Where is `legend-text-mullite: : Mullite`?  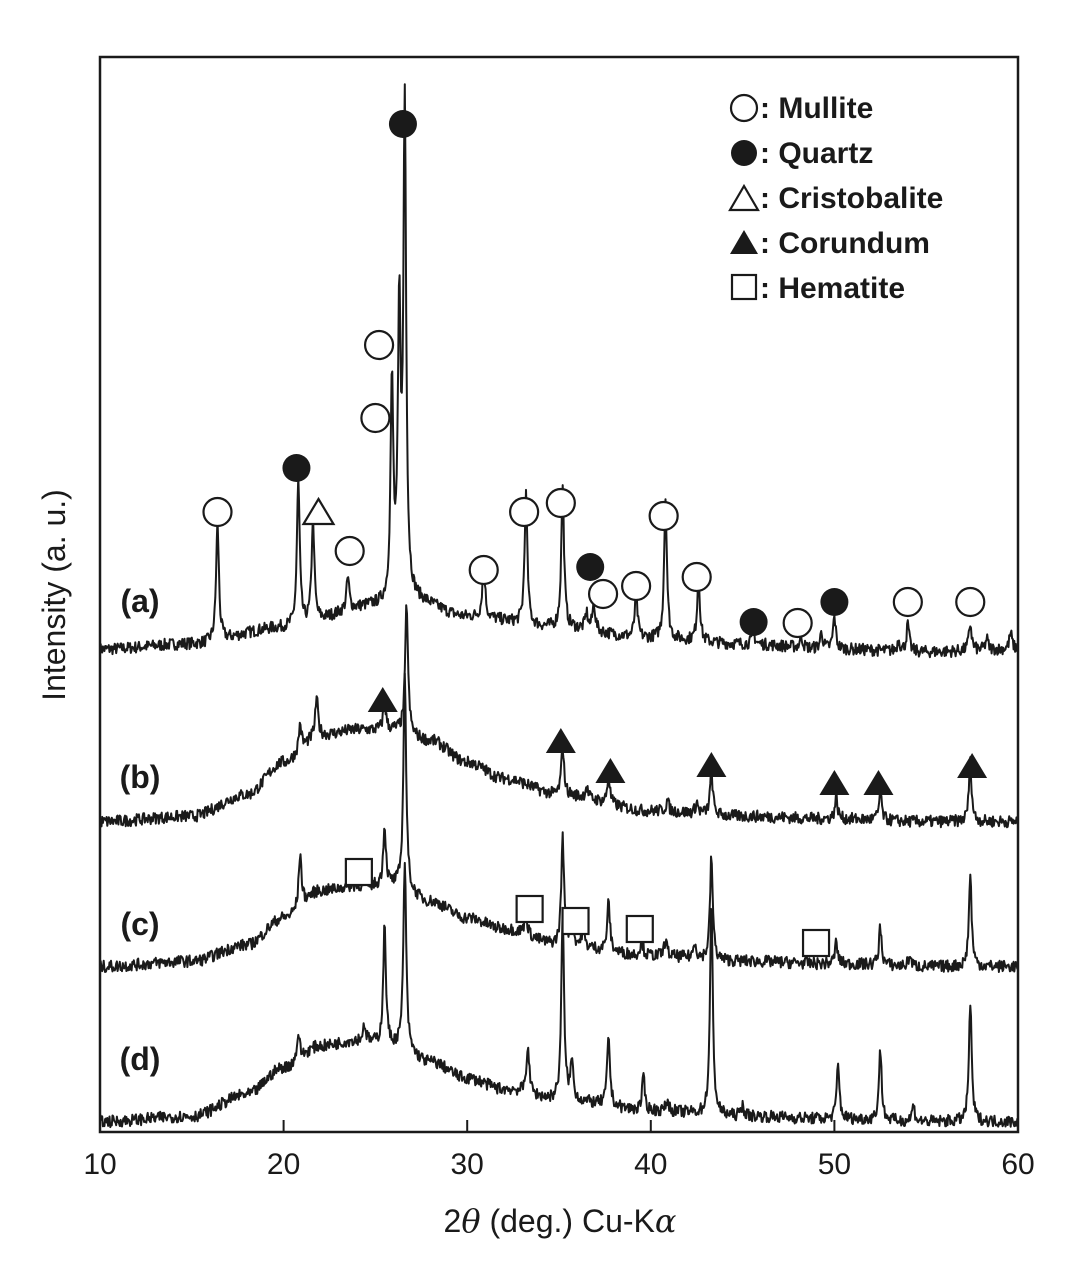 legend-text-mullite: : Mullite is located at coordinates (816, 108).